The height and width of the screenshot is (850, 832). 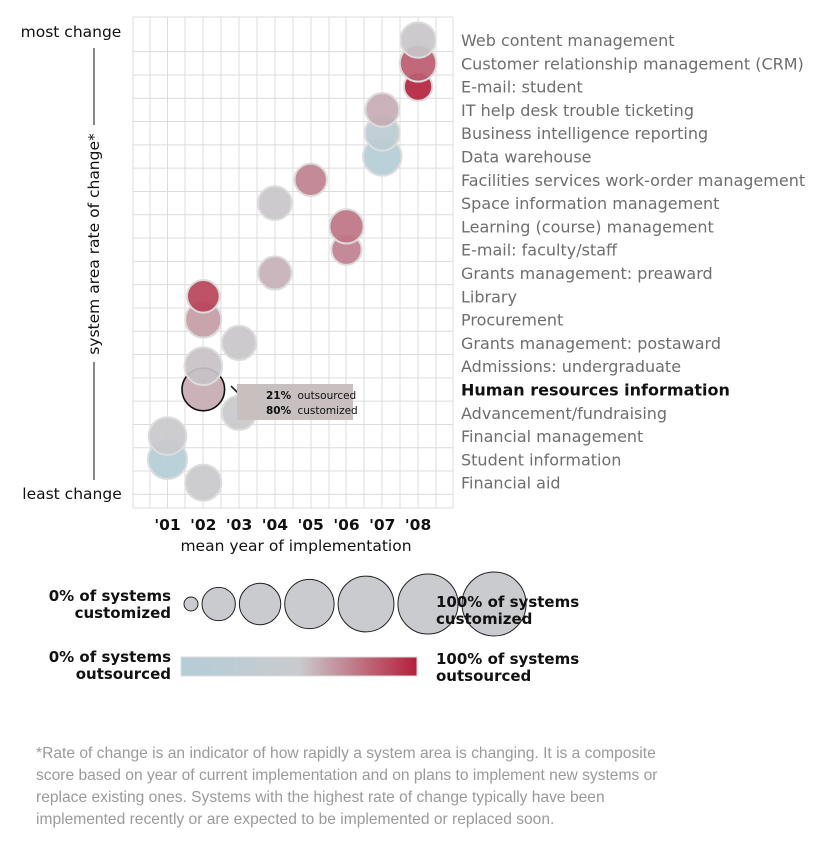 What do you see at coordinates (584, 133) in the screenshot?
I see `category-label: Business intelligence reporting` at bounding box center [584, 133].